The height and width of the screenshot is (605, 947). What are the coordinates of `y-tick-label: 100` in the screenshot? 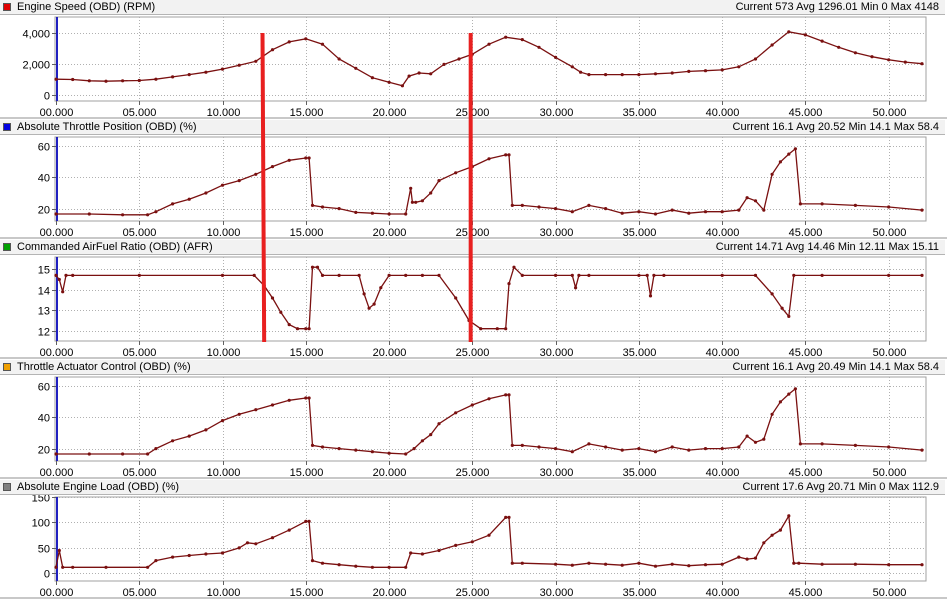 It's located at (41, 524).